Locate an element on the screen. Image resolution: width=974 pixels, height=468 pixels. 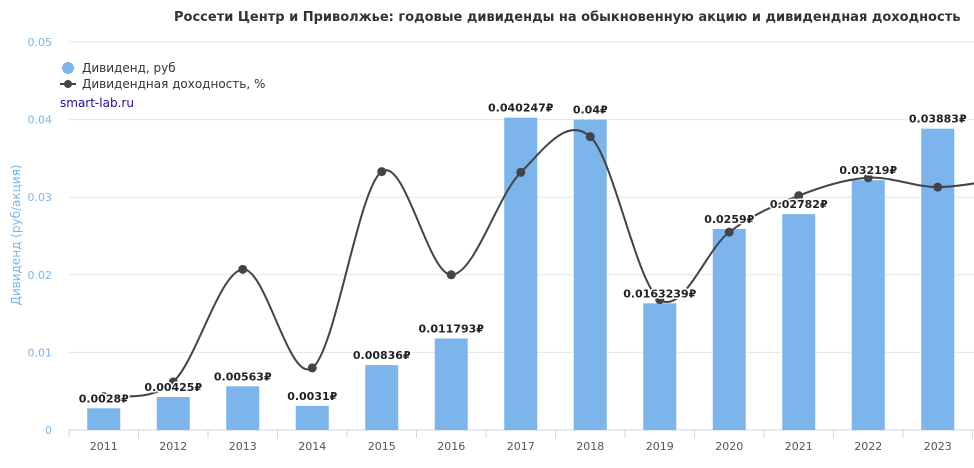
legend-marker-dividend is located at coordinates (68, 68).